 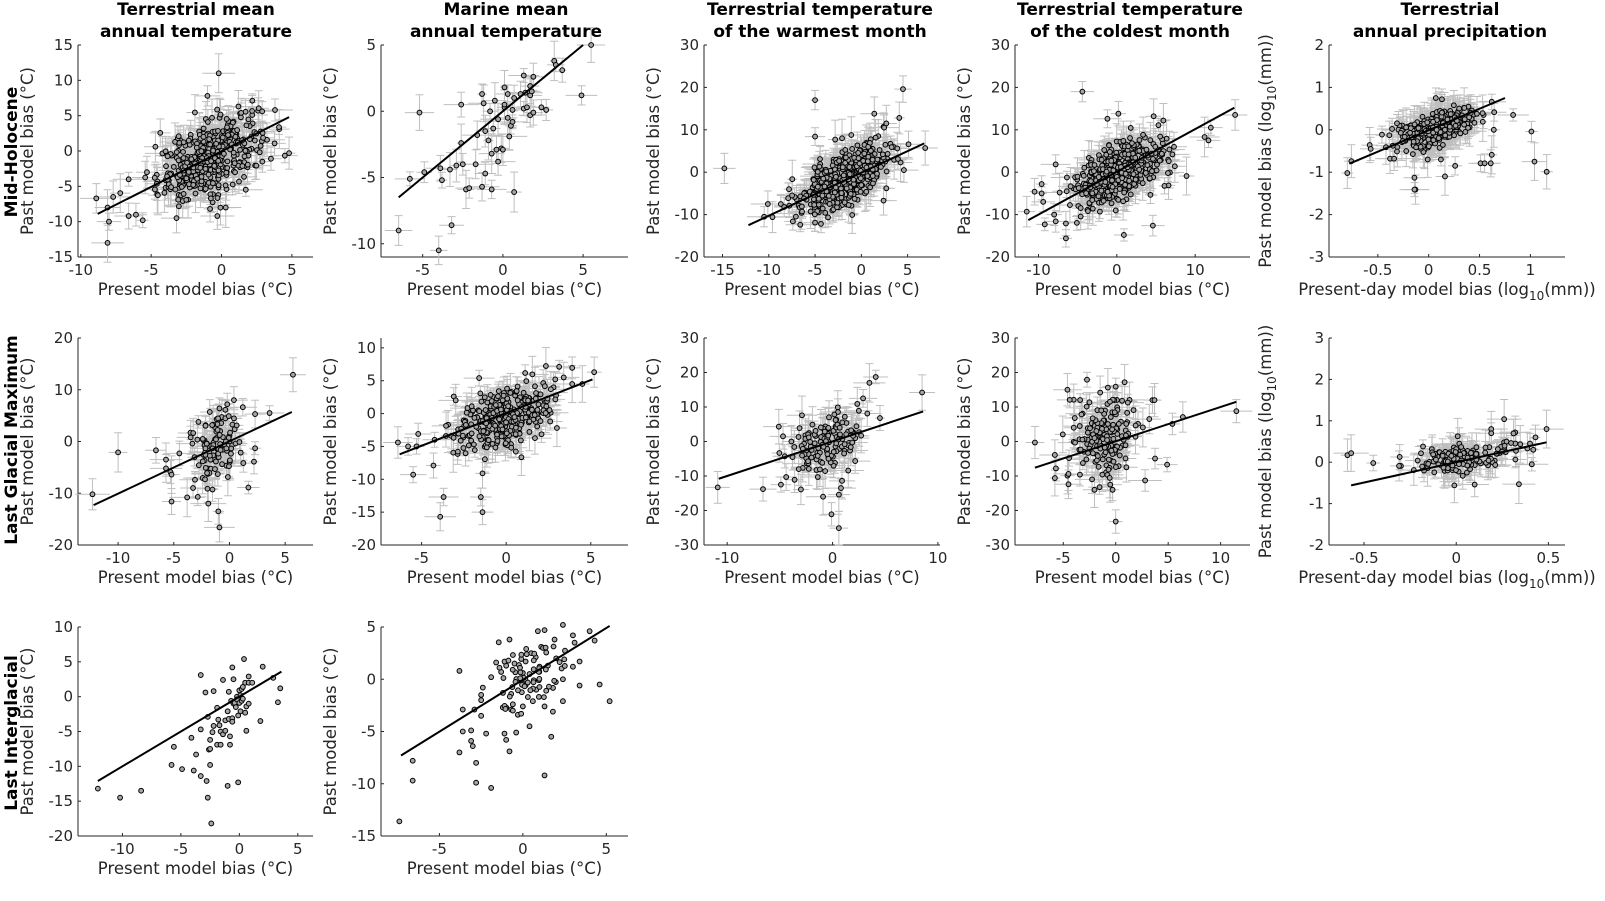 What do you see at coordinates (12, 440) in the screenshot?
I see `row-label-1: Last Glacial Maximum` at bounding box center [12, 440].